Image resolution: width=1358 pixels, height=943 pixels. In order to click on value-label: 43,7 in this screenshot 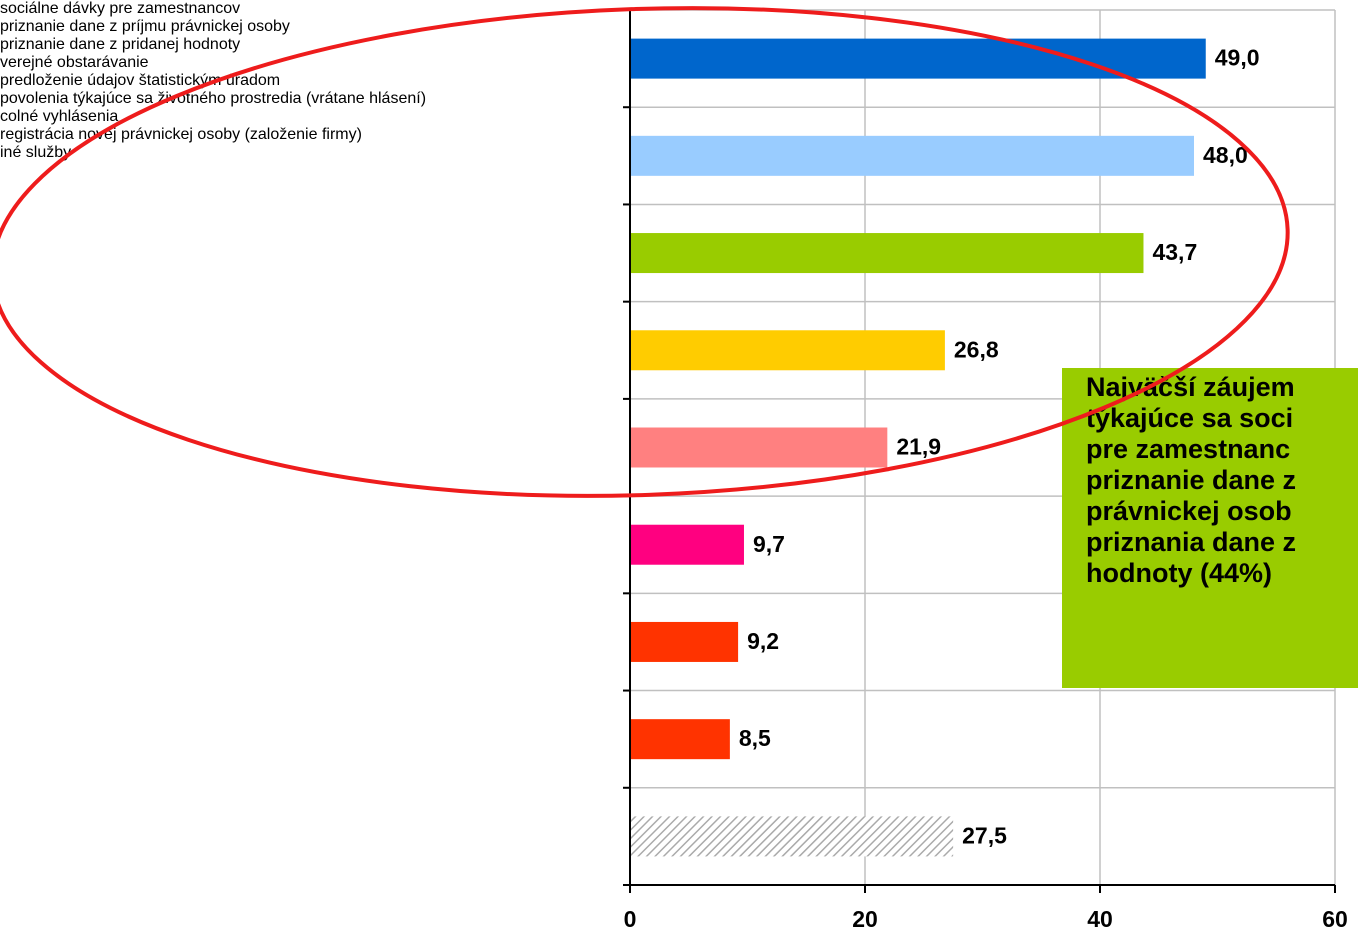, I will do `click(1174, 252)`.